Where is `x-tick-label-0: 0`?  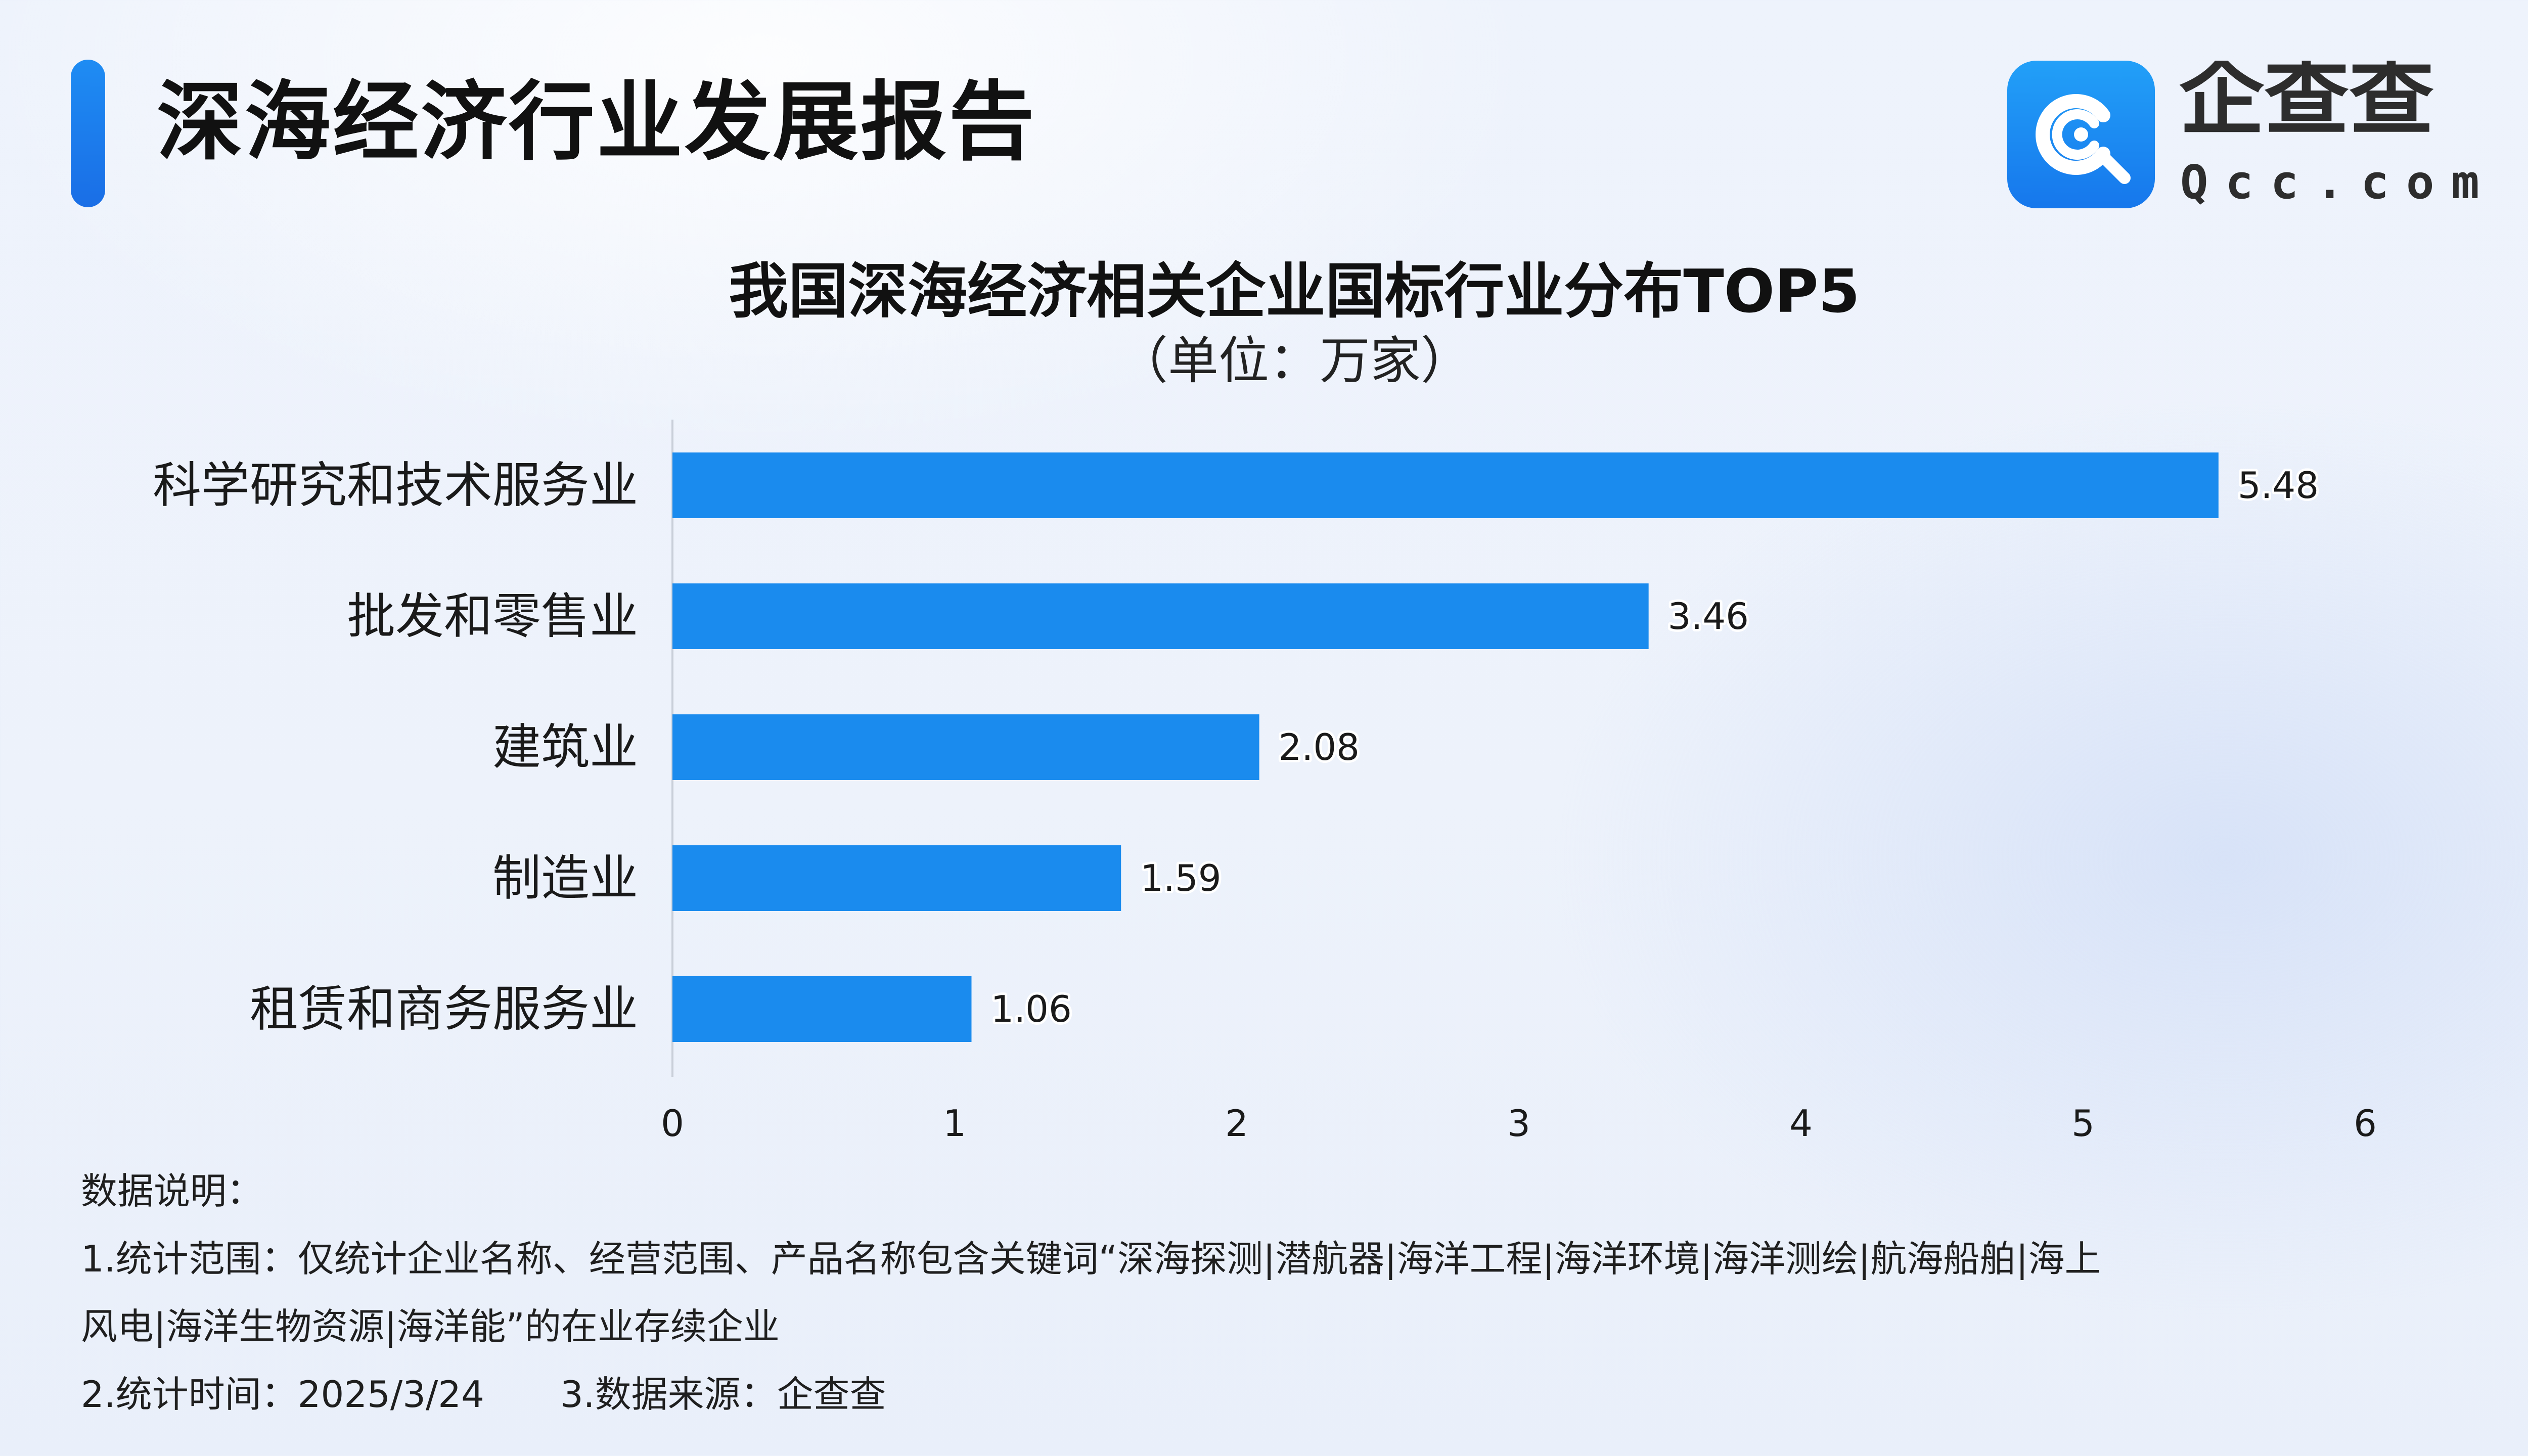
x-tick-label-0: 0 is located at coordinates (673, 1123).